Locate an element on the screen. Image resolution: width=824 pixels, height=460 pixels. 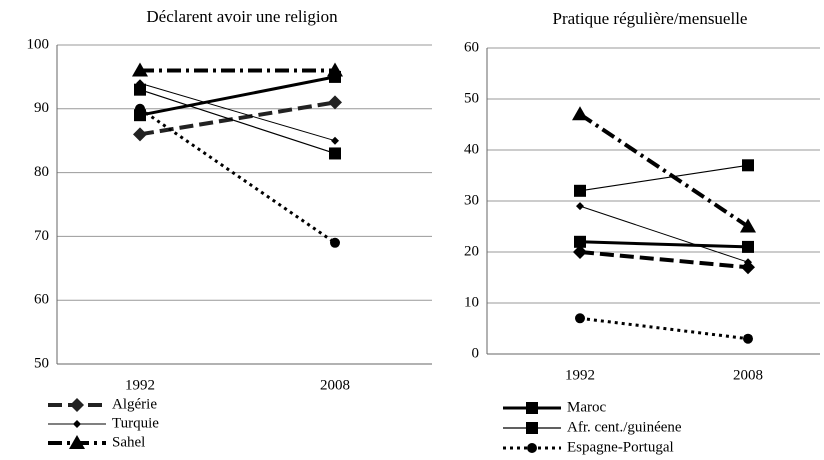
legend-label: Turquie is located at coordinates (135, 423).